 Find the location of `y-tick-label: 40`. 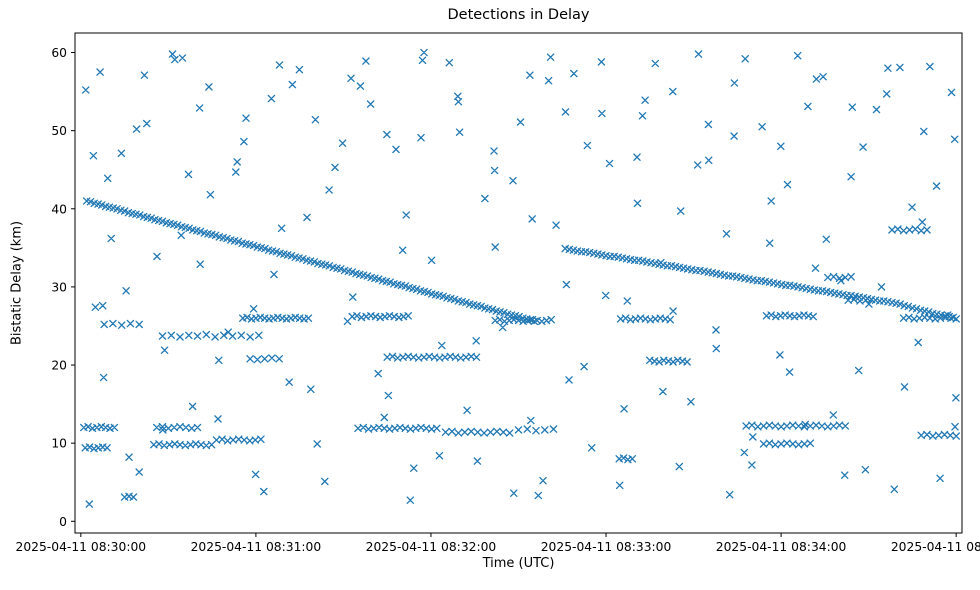

y-tick-label: 40 is located at coordinates (59, 209).